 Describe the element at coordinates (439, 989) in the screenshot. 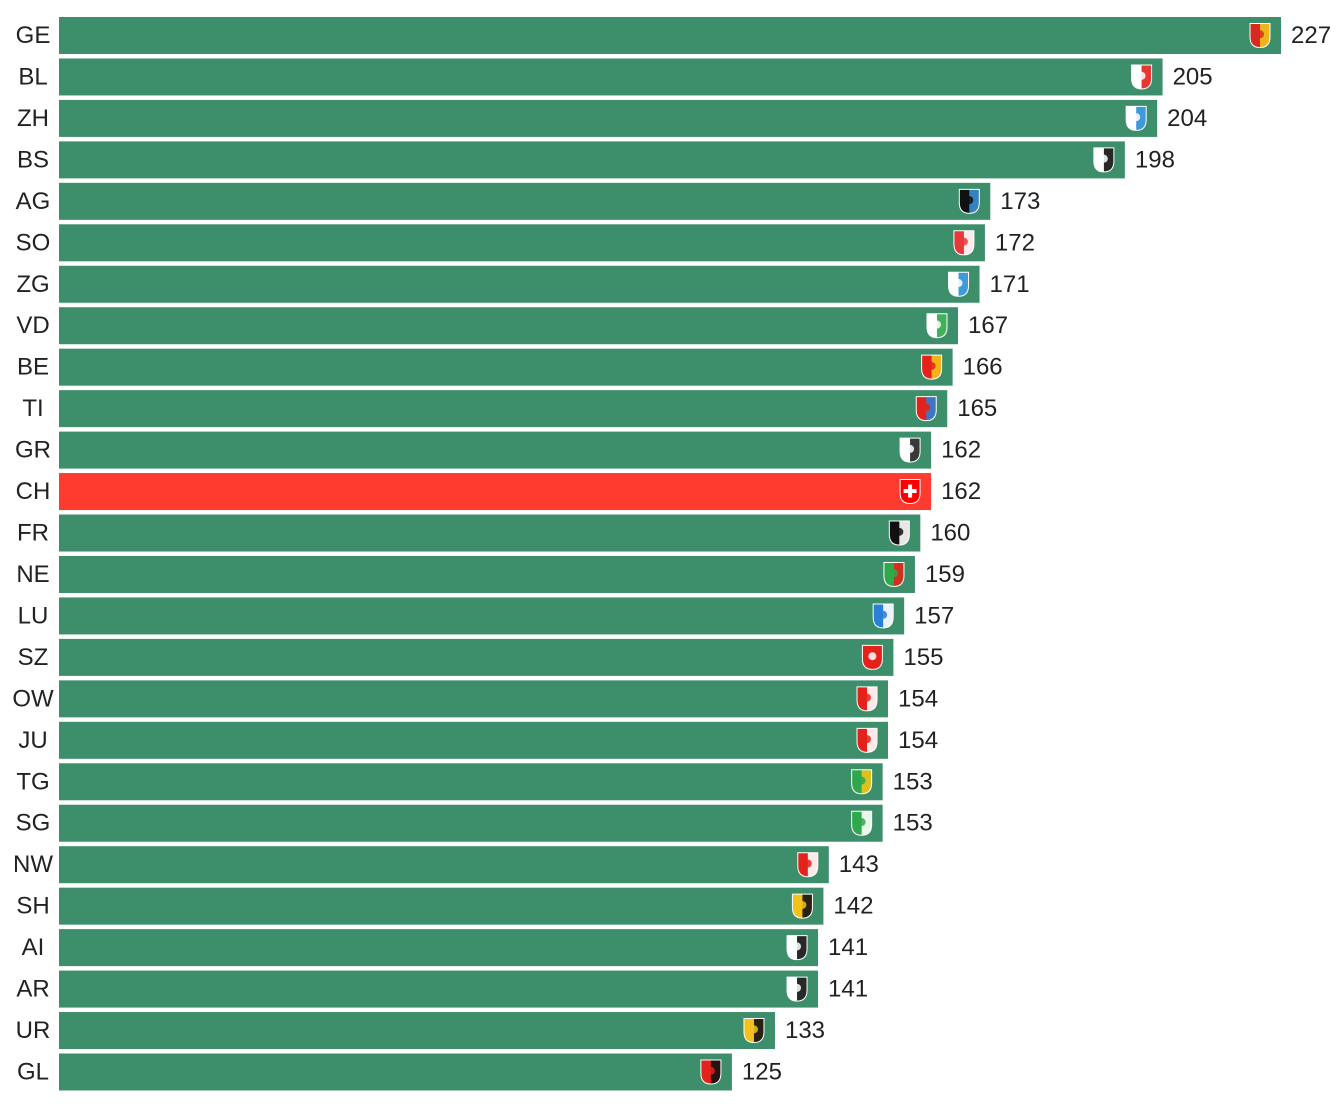

I see `bar-ar` at that location.